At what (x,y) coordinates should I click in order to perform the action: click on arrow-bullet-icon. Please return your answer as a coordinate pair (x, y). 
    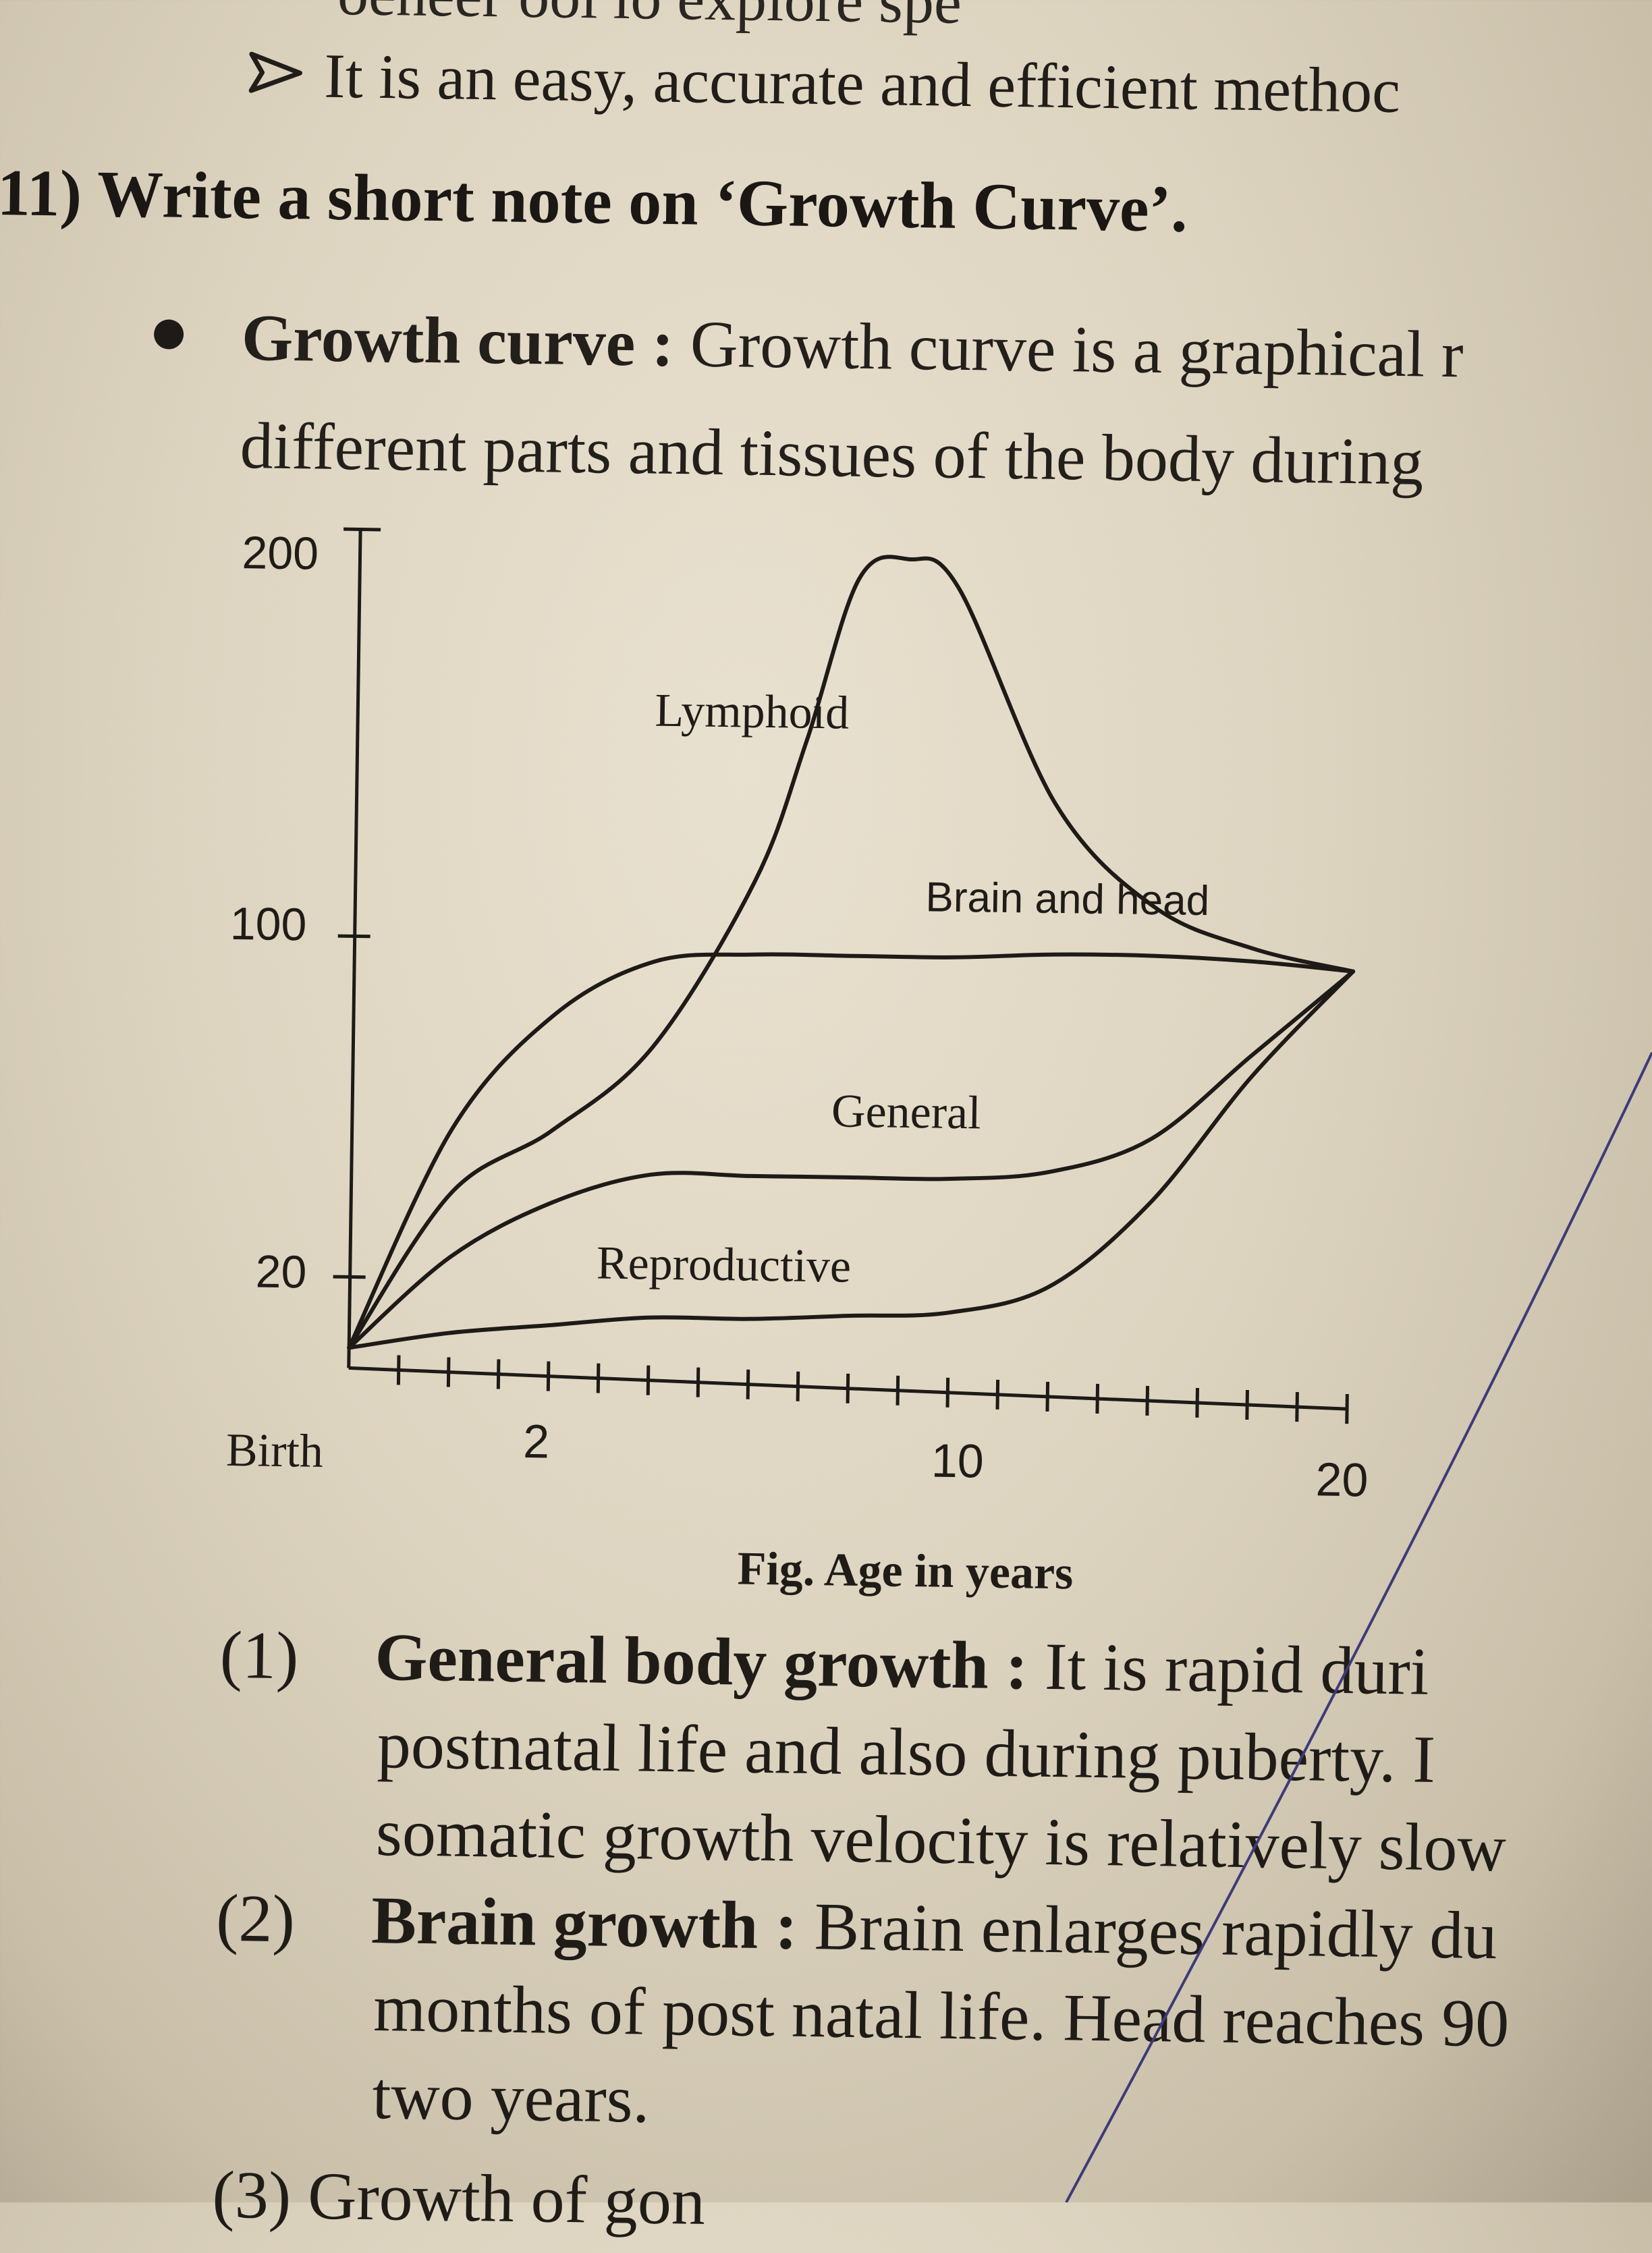
    Looking at the image, I should click on (277, 75).